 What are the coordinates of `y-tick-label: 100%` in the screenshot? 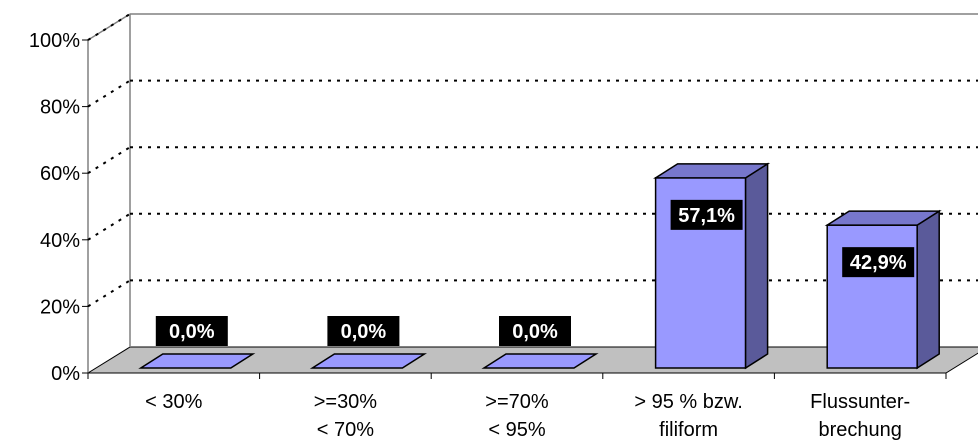 It's located at (54, 41).